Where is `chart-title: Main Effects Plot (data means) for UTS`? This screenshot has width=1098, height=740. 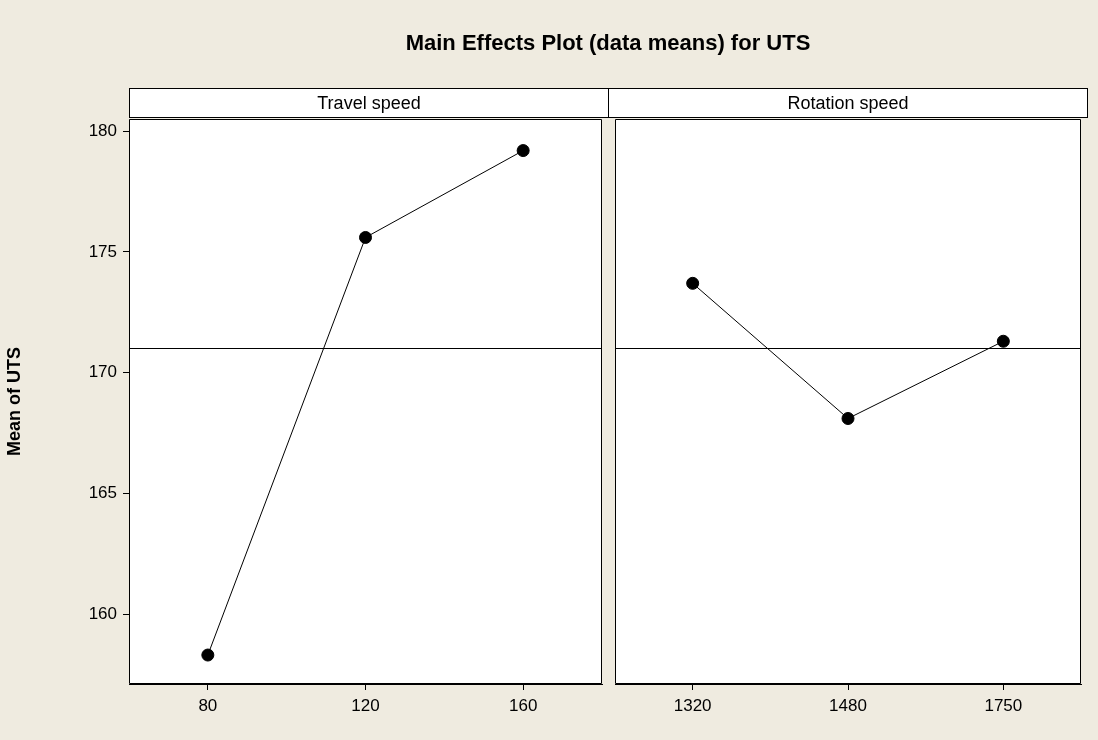 chart-title: Main Effects Plot (data means) for UTS is located at coordinates (608, 43).